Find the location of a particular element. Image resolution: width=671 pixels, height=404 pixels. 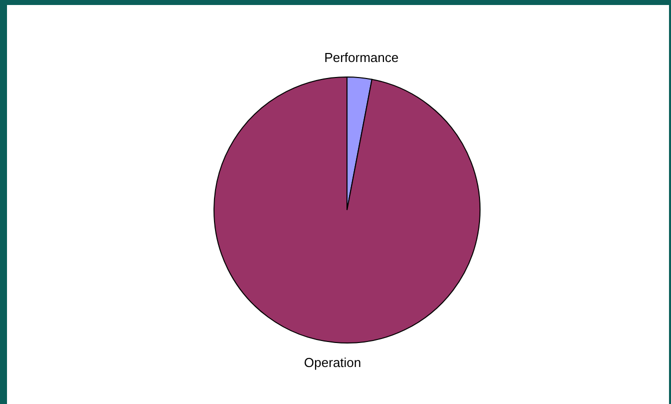

slice-label: Performance is located at coordinates (361, 58).